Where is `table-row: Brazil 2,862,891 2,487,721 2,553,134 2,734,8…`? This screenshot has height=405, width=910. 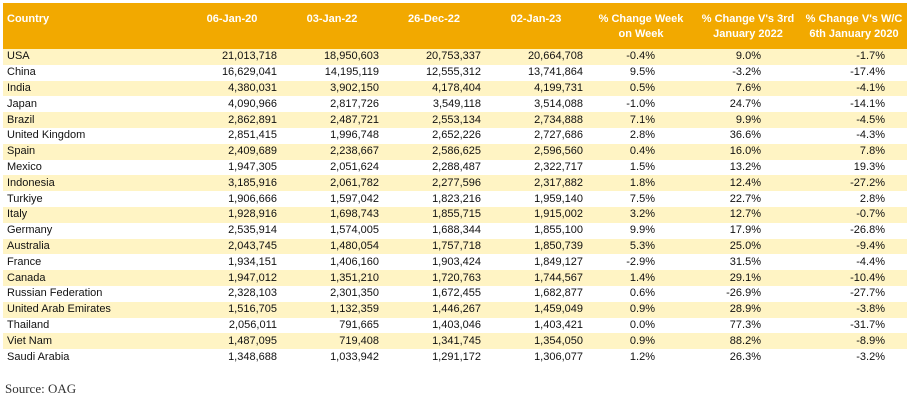
table-row: Brazil 2,862,891 2,487,721 2,553,134 2,734,8… is located at coordinates (455, 120).